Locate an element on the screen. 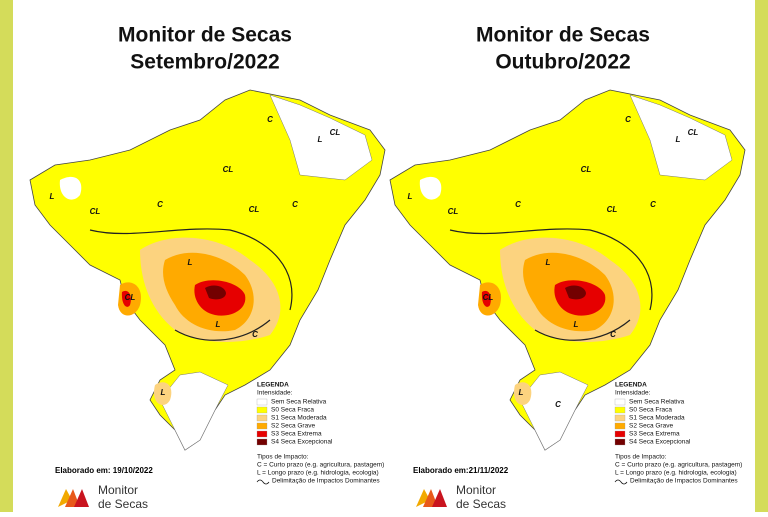 This screenshot has height=517, width=768. panel-title: Setembro/2022 is located at coordinates (204, 62).